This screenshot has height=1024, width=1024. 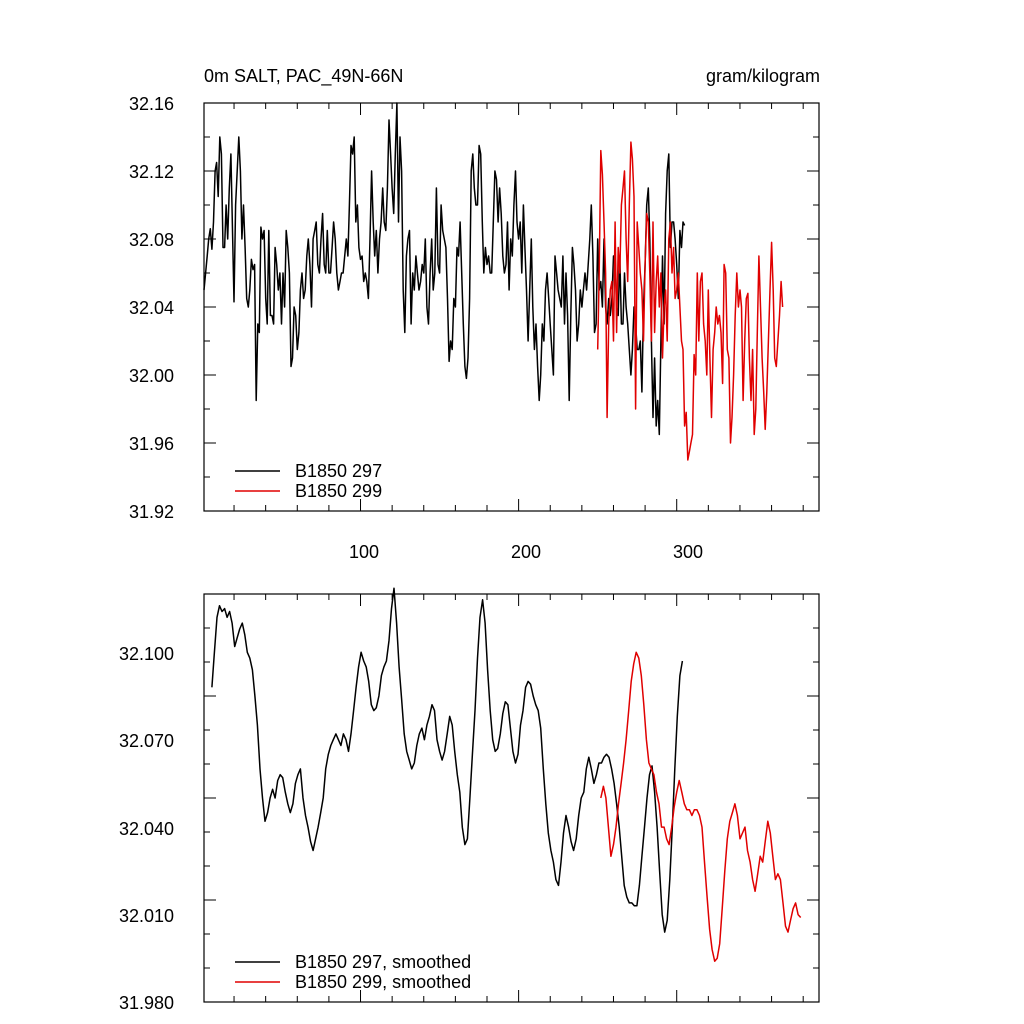 I want to click on y-tick-label: 31.92, so click(x=151, y=512).